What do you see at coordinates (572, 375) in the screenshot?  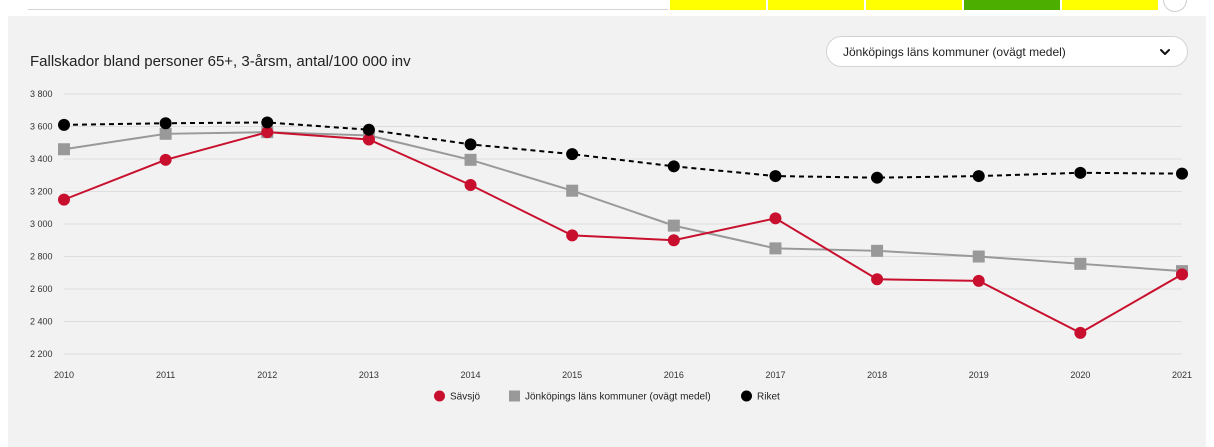 I see `x-tick-label: 2015` at bounding box center [572, 375].